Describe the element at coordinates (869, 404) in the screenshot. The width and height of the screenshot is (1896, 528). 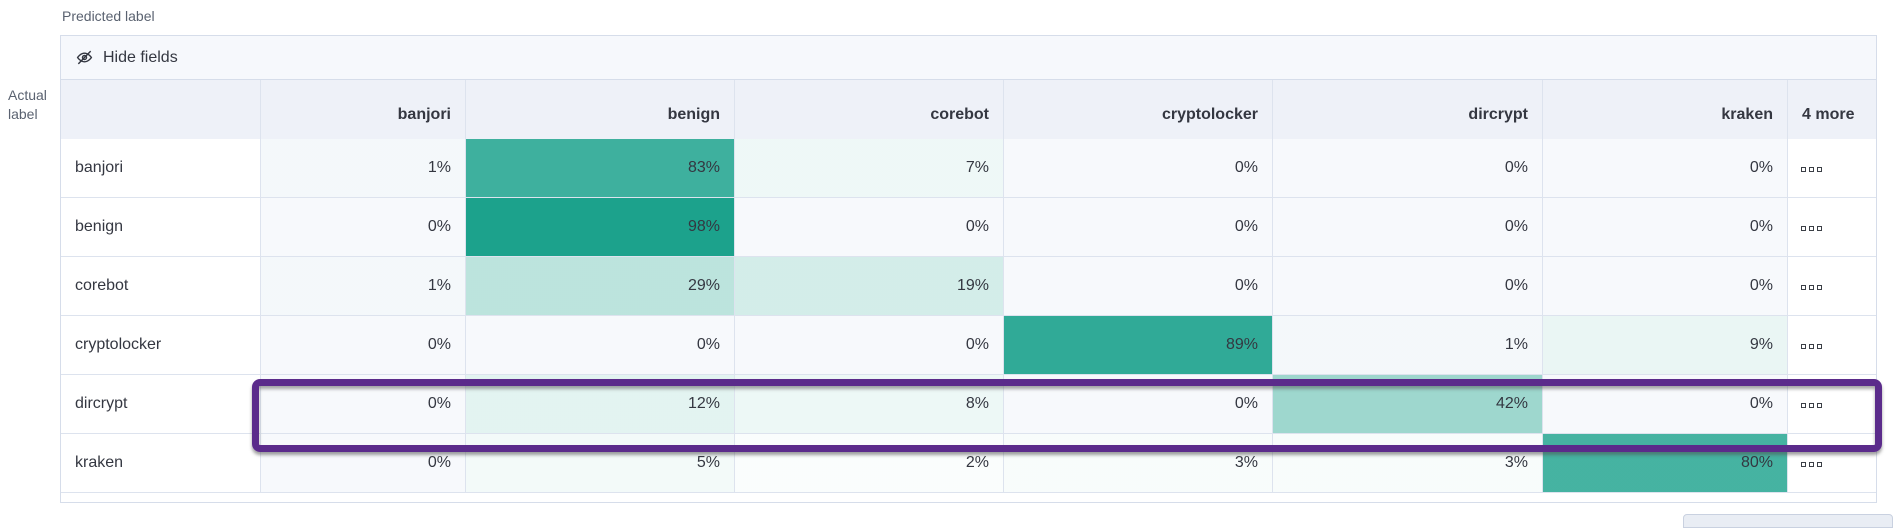
I see `cell-dircrypt-corebot: 8%` at that location.